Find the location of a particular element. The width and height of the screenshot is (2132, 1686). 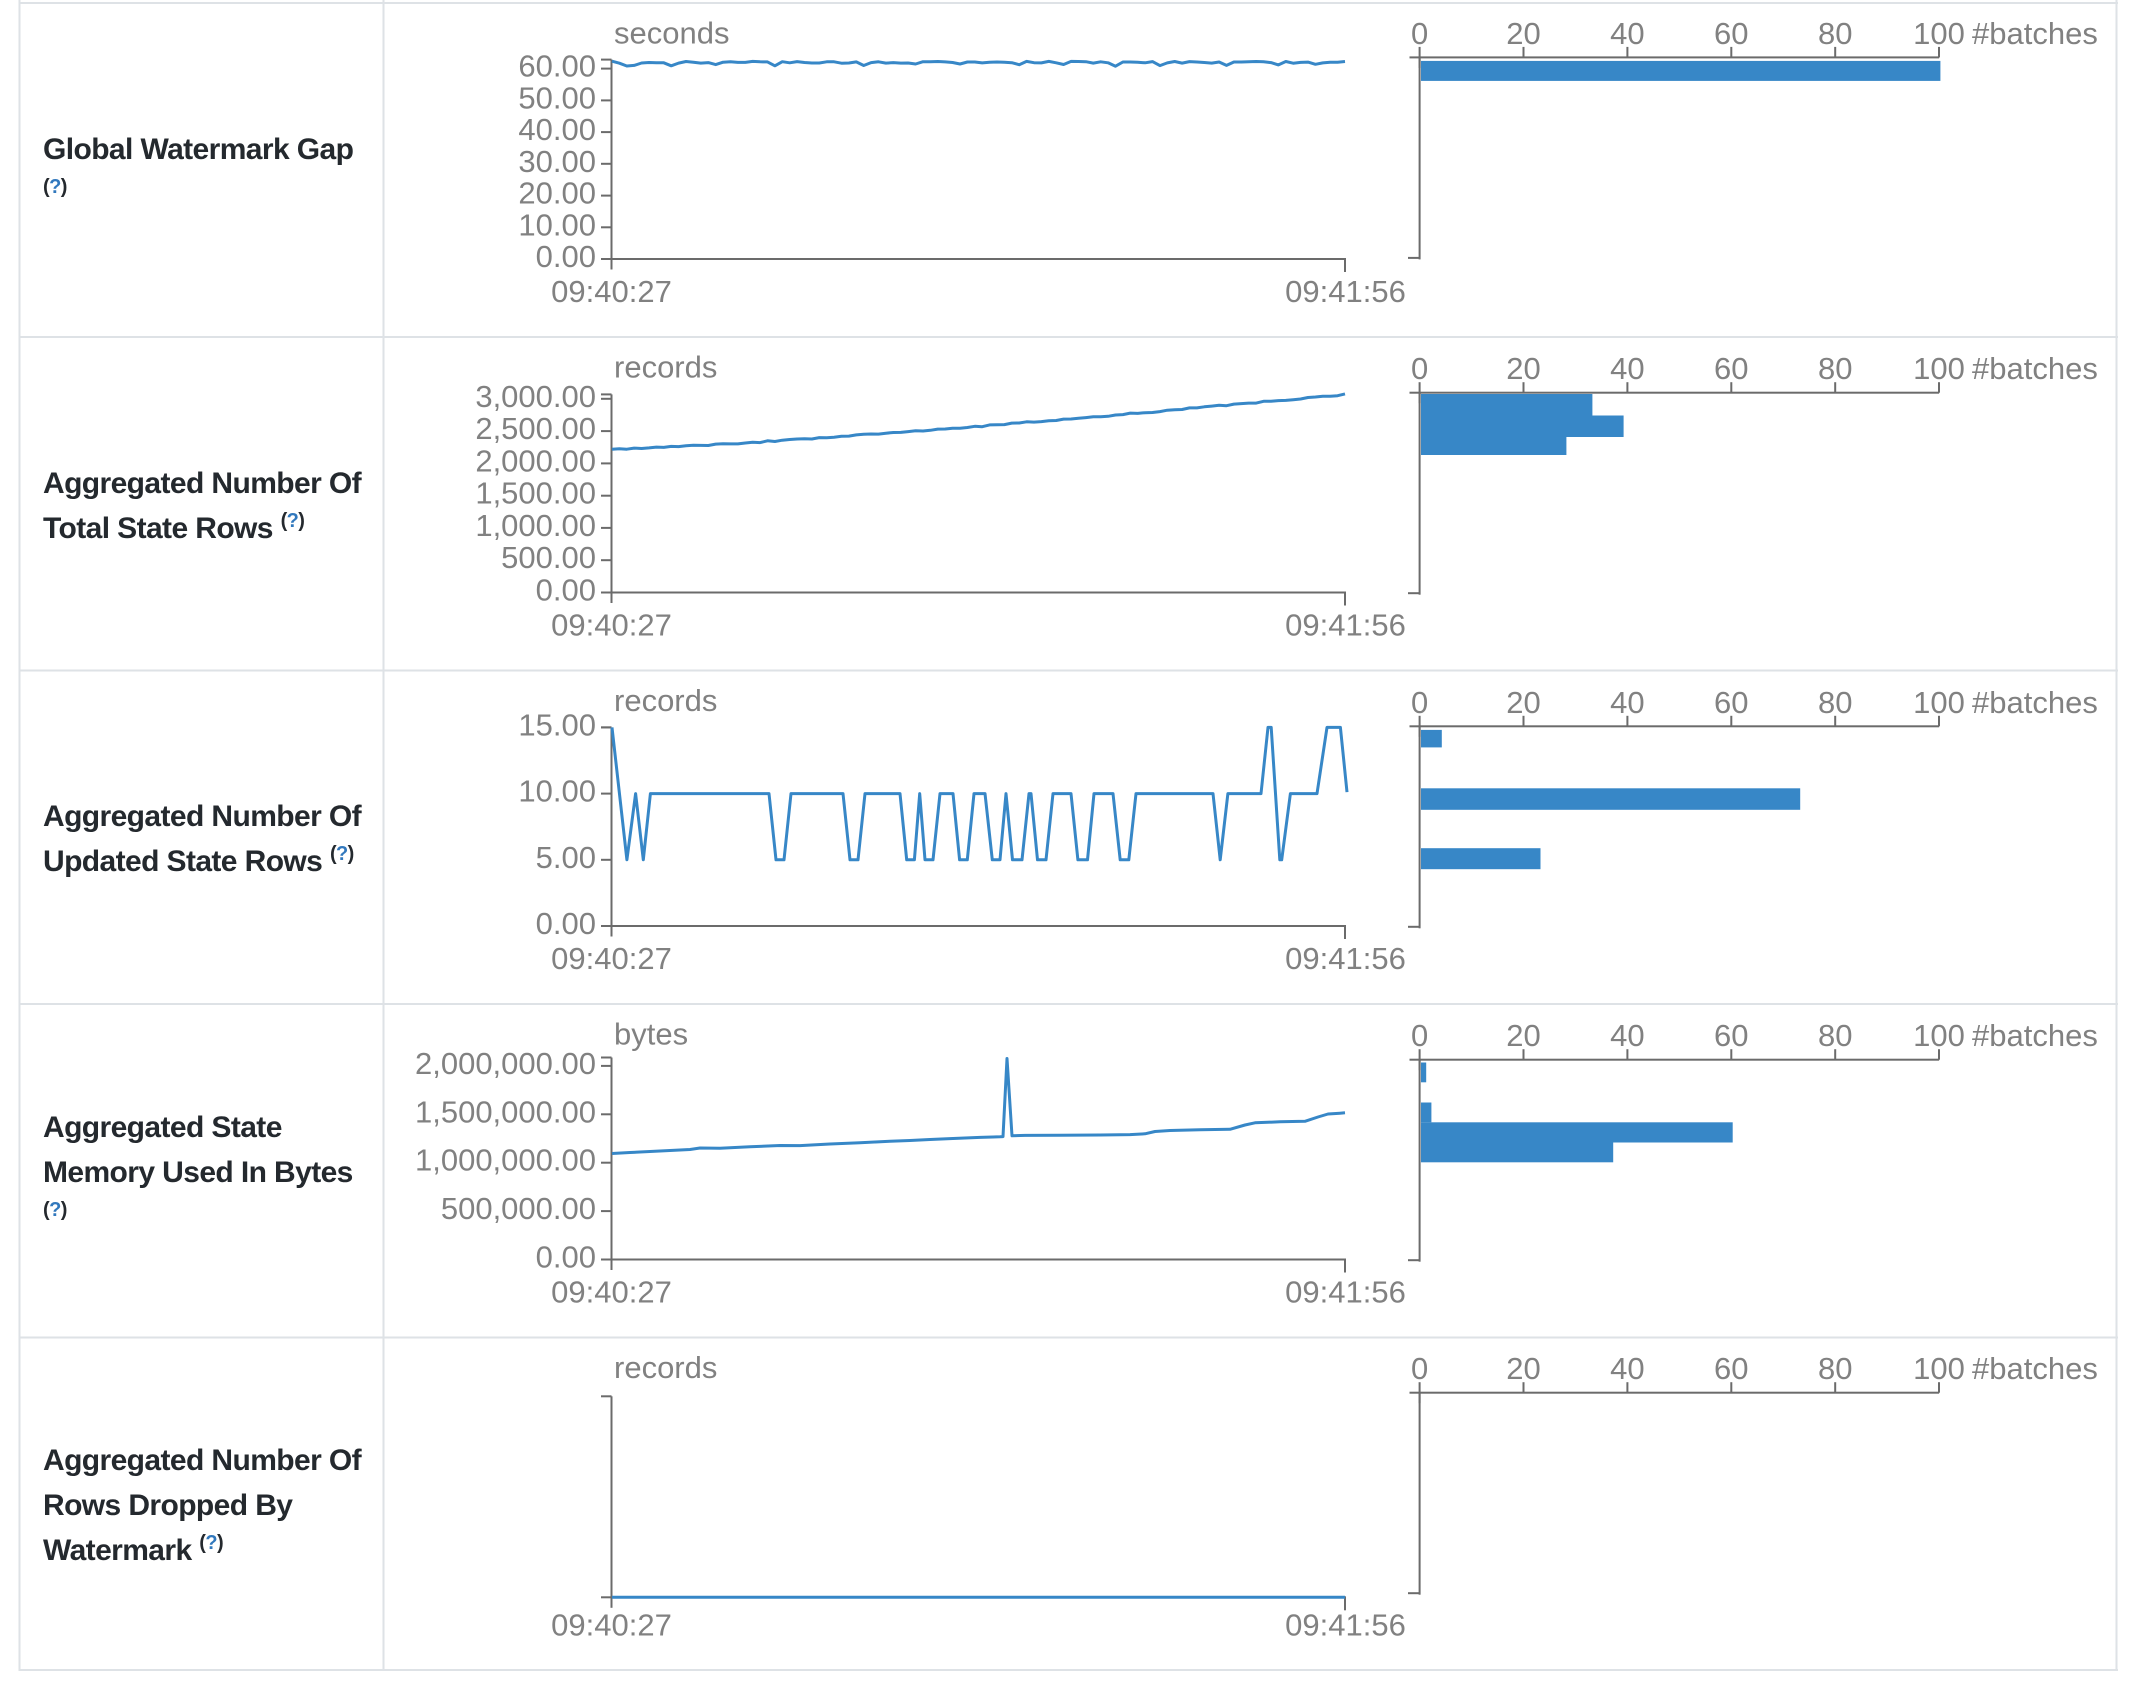

svg-text: 2,000,000.00 is located at coordinates (505, 1063).